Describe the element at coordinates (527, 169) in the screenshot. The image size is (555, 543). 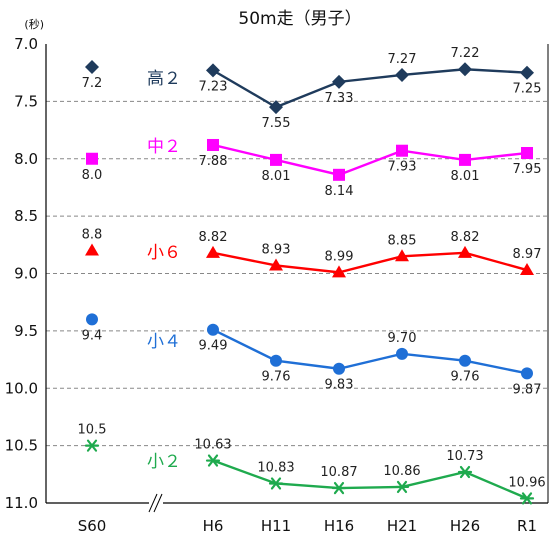
I see `data-label: 7.95` at that location.